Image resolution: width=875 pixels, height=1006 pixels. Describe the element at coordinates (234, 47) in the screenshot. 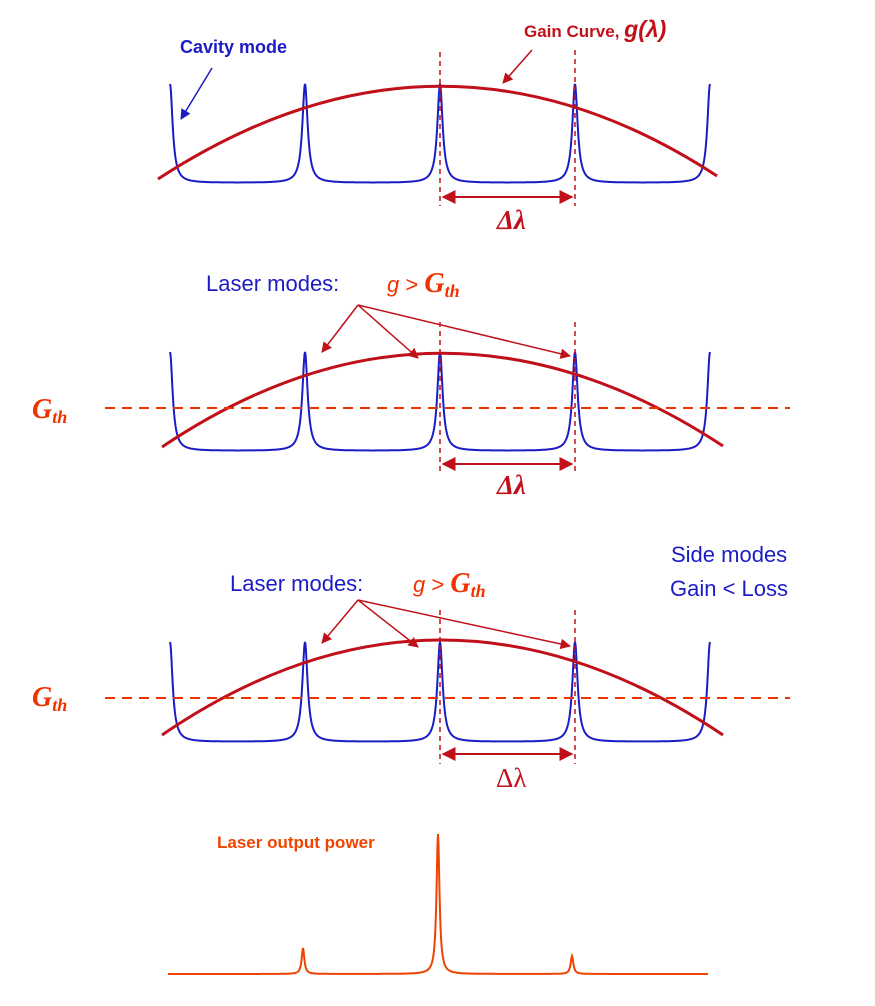

I see `cavity-mode-label: Cavity mode` at that location.